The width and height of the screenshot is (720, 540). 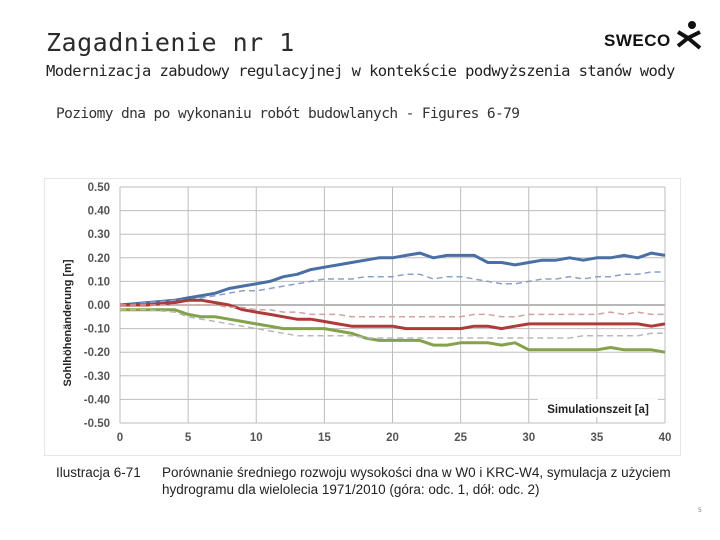 I want to click on y-tick-label: 0.50, so click(x=99, y=188).